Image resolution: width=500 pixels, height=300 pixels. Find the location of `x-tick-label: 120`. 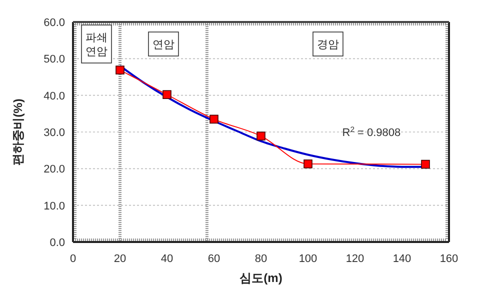

x-tick-label: 120 is located at coordinates (355, 259).